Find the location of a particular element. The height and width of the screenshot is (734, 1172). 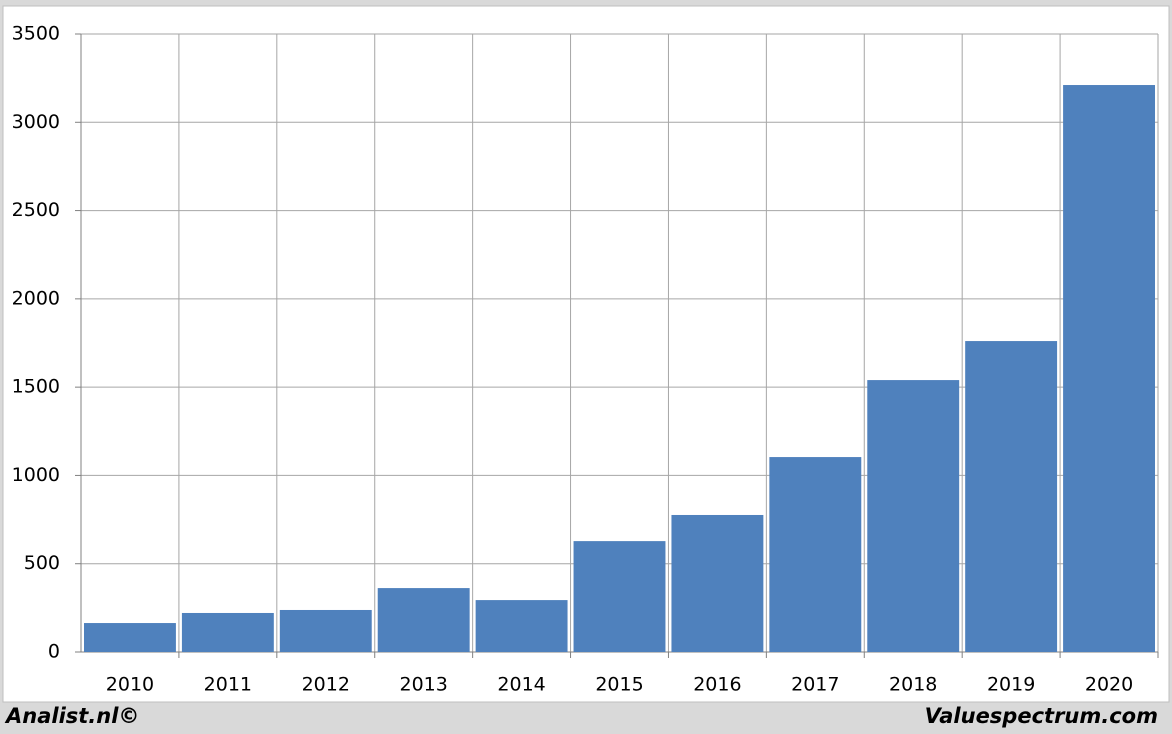

y-tick-label: 2500 is located at coordinates (36, 210).